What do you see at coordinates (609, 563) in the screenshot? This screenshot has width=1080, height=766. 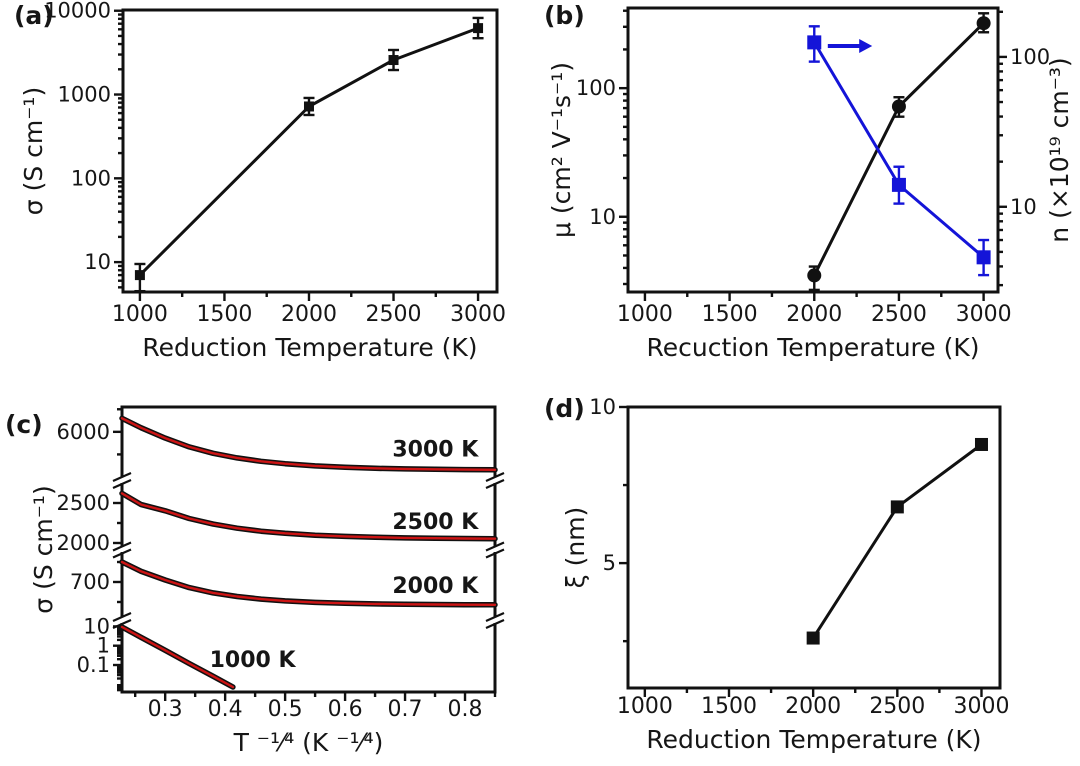 I see `svg-text: 5` at bounding box center [609, 563].